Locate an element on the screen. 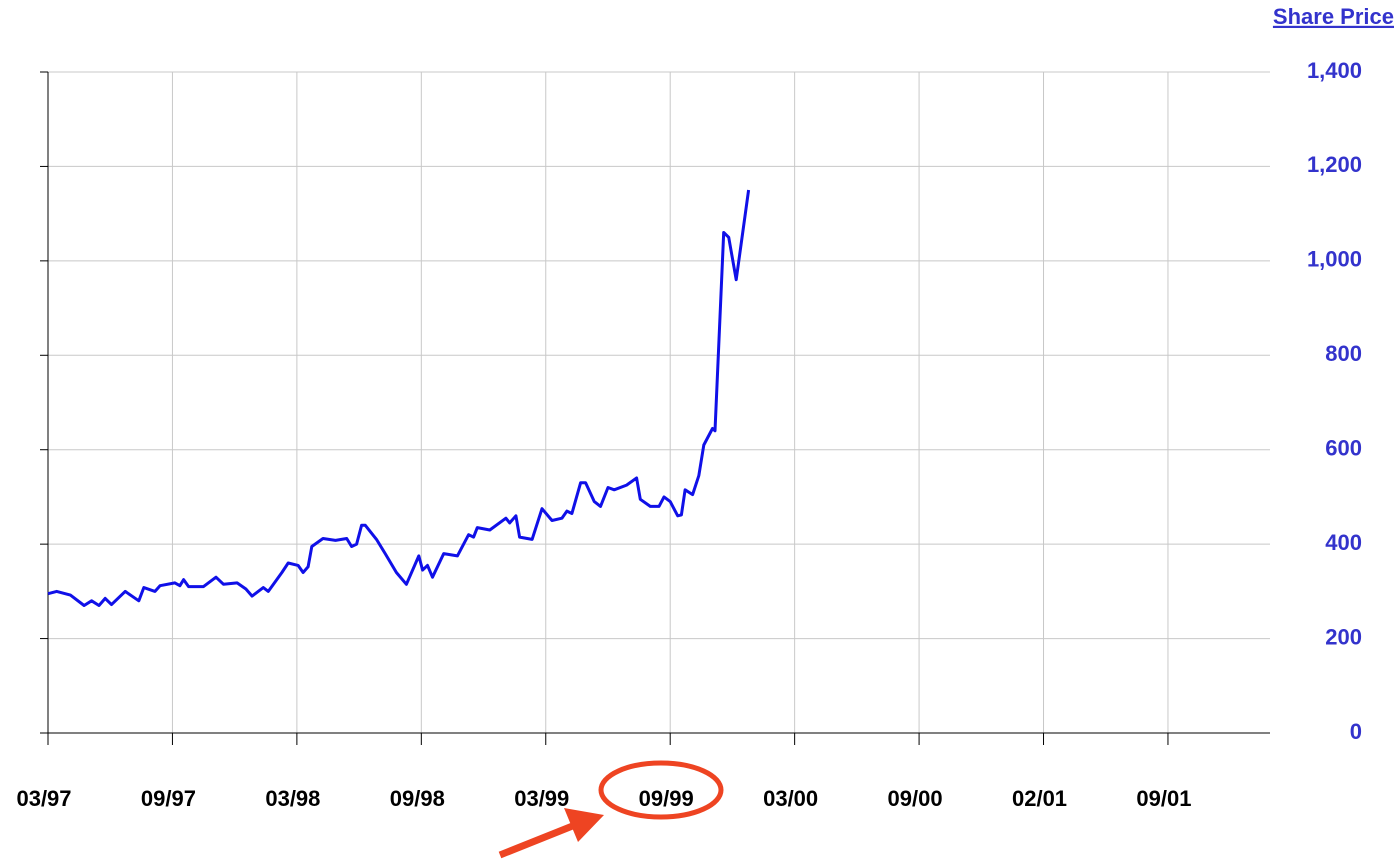  chart-title: Share Price is located at coordinates (1333, 16).